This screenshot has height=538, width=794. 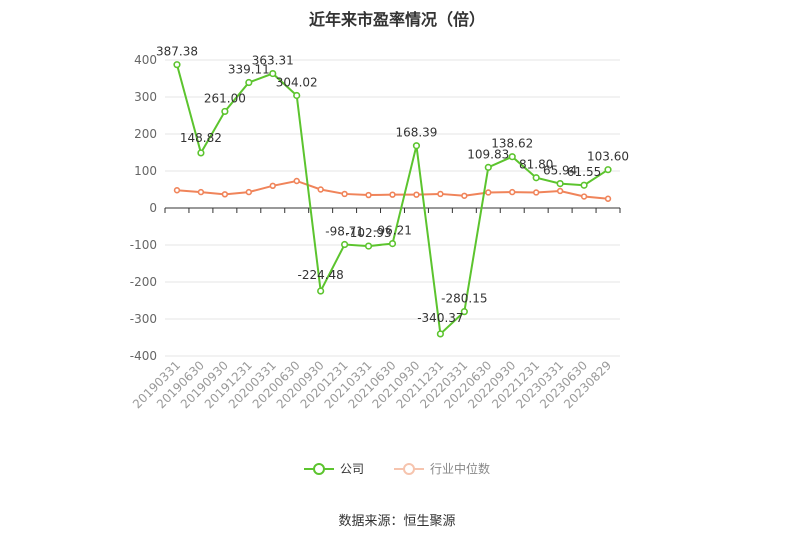 What do you see at coordinates (297, 83) in the screenshot?
I see `data-label: 304.02` at bounding box center [297, 83].